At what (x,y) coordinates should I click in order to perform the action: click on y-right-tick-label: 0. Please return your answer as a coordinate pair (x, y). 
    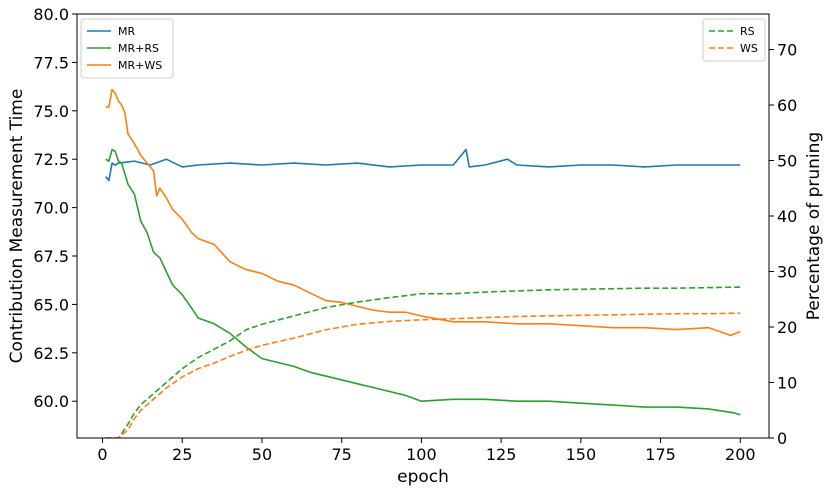
    Looking at the image, I should click on (782, 438).